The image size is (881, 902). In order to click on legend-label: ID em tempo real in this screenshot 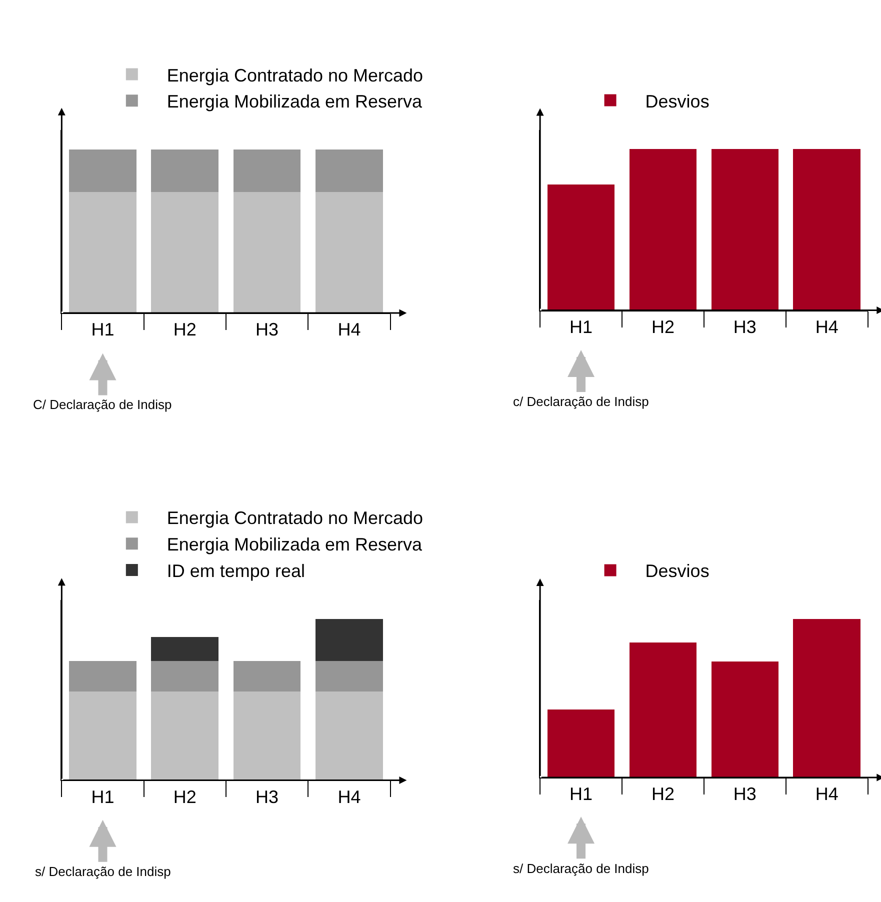, I will do `click(235, 571)`.